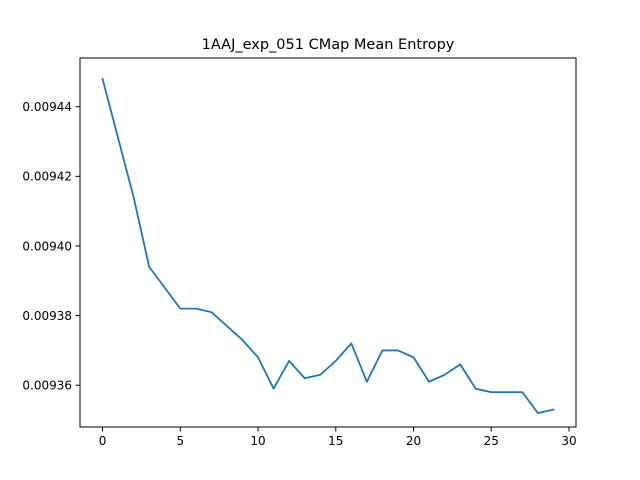 The width and height of the screenshot is (640, 480). I want to click on y-tick-label: 0.00940, so click(47, 246).